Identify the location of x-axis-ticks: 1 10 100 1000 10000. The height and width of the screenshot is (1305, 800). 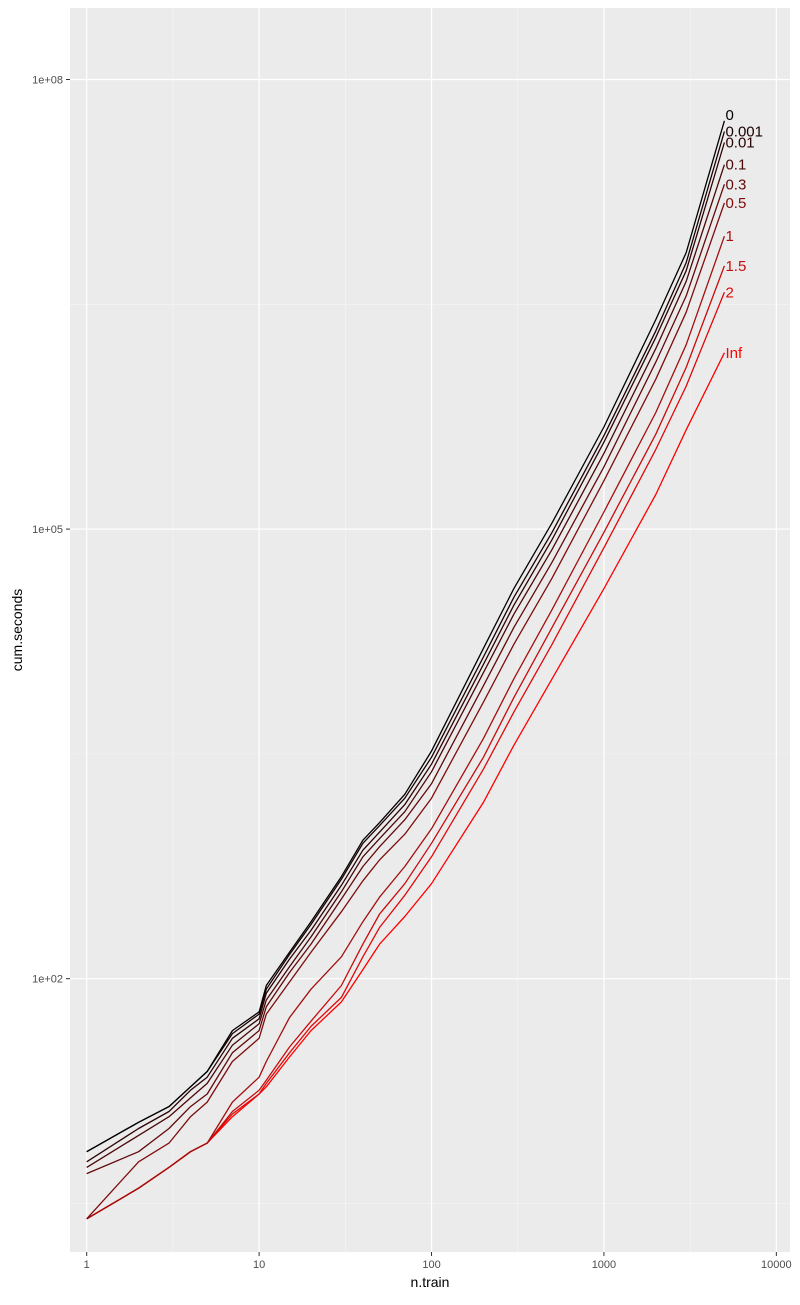
(438, 1261).